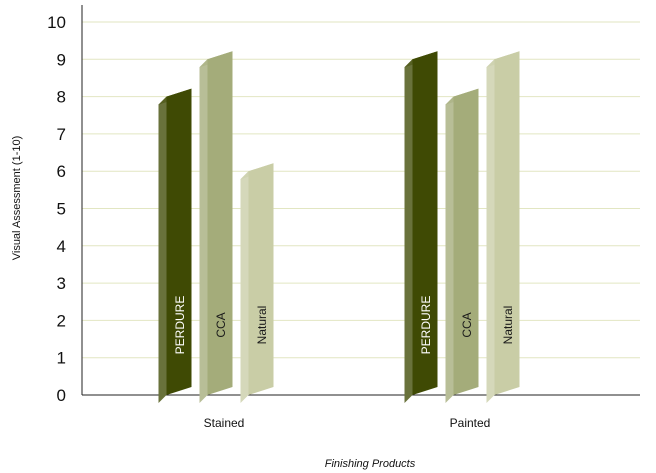 The width and height of the screenshot is (656, 473). I want to click on y-tick-label: 0, so click(61, 395).